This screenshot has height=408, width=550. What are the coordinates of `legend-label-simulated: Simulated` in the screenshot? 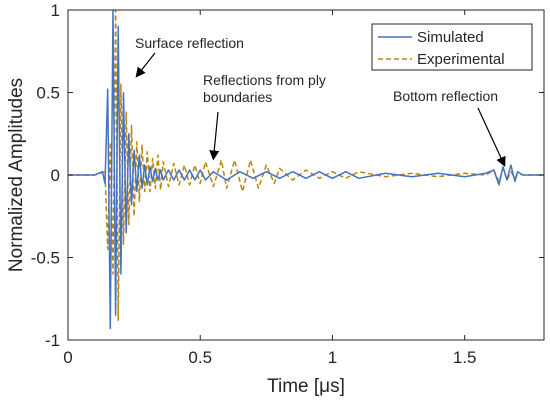 It's located at (450, 37).